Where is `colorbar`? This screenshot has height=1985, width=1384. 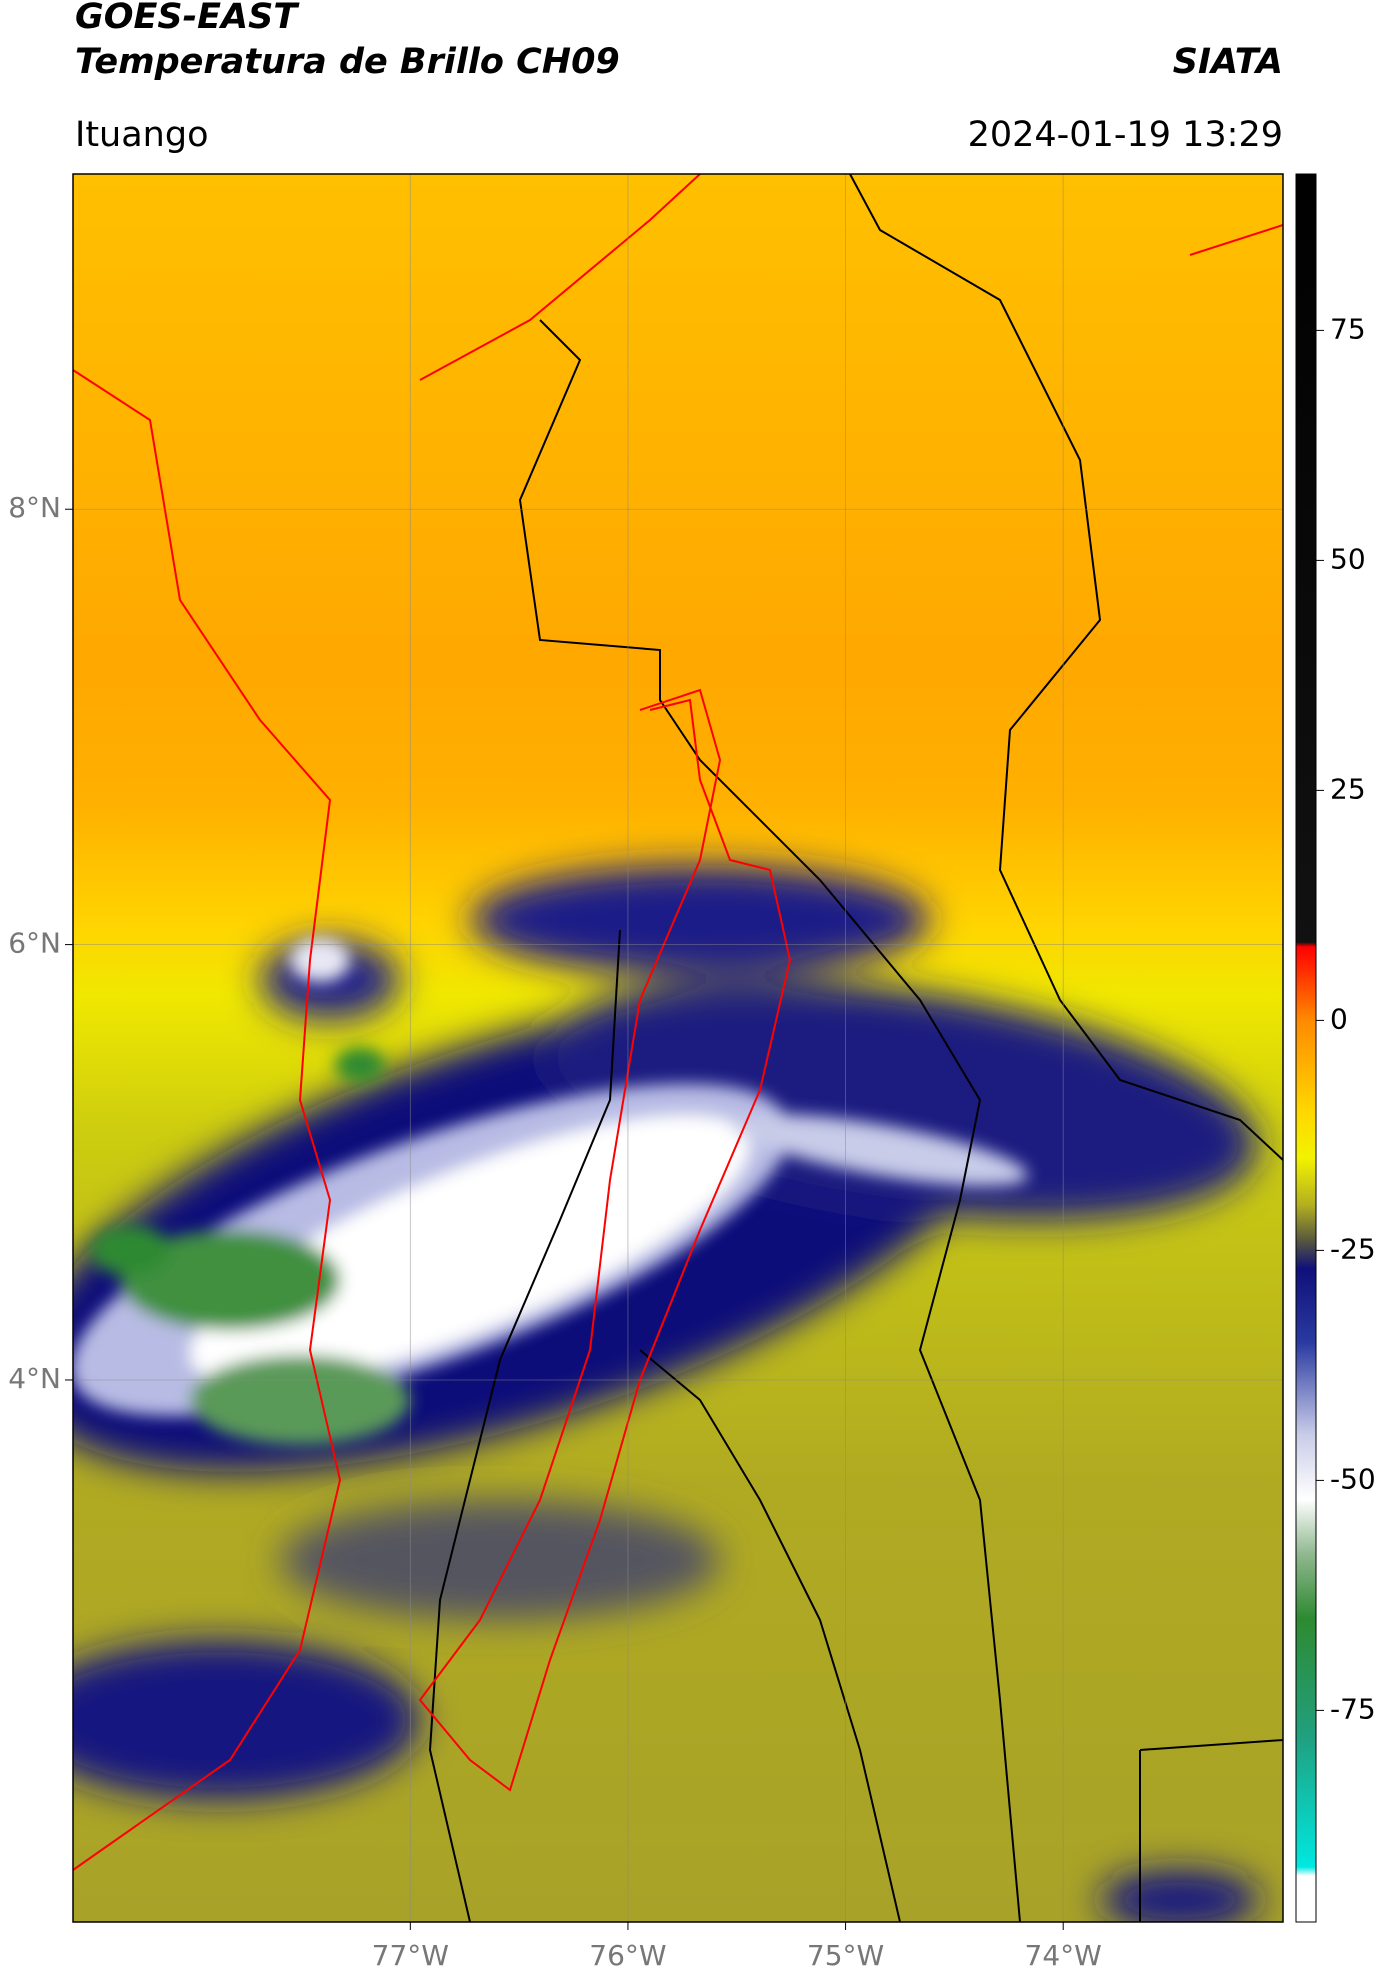 colorbar is located at coordinates (1306, 1048).